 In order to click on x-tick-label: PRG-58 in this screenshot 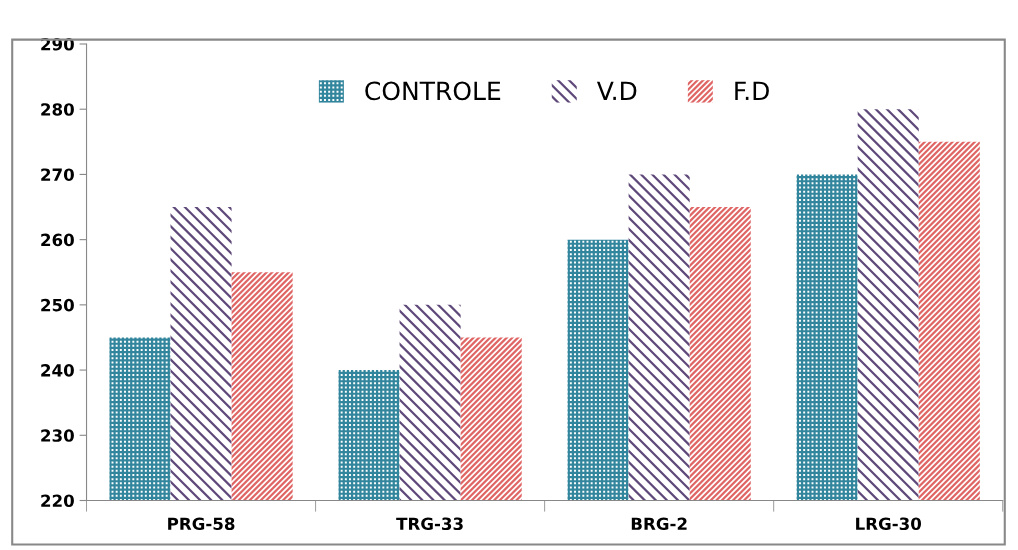, I will do `click(201, 524)`.